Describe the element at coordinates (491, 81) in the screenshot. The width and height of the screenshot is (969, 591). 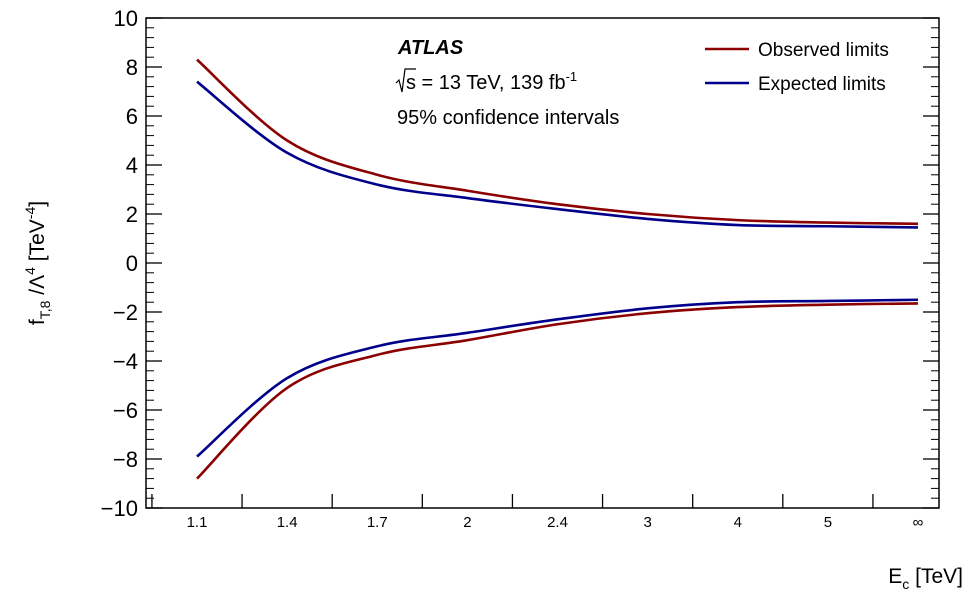
I see `energy-lumi-label: s = 13 TeV, 139 fb-1` at that location.